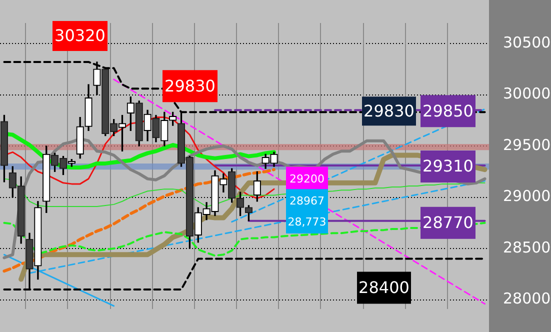 The height and width of the screenshot is (332, 551). Describe the element at coordinates (527, 196) in the screenshot. I see `y-tick-label: 29000` at that location.